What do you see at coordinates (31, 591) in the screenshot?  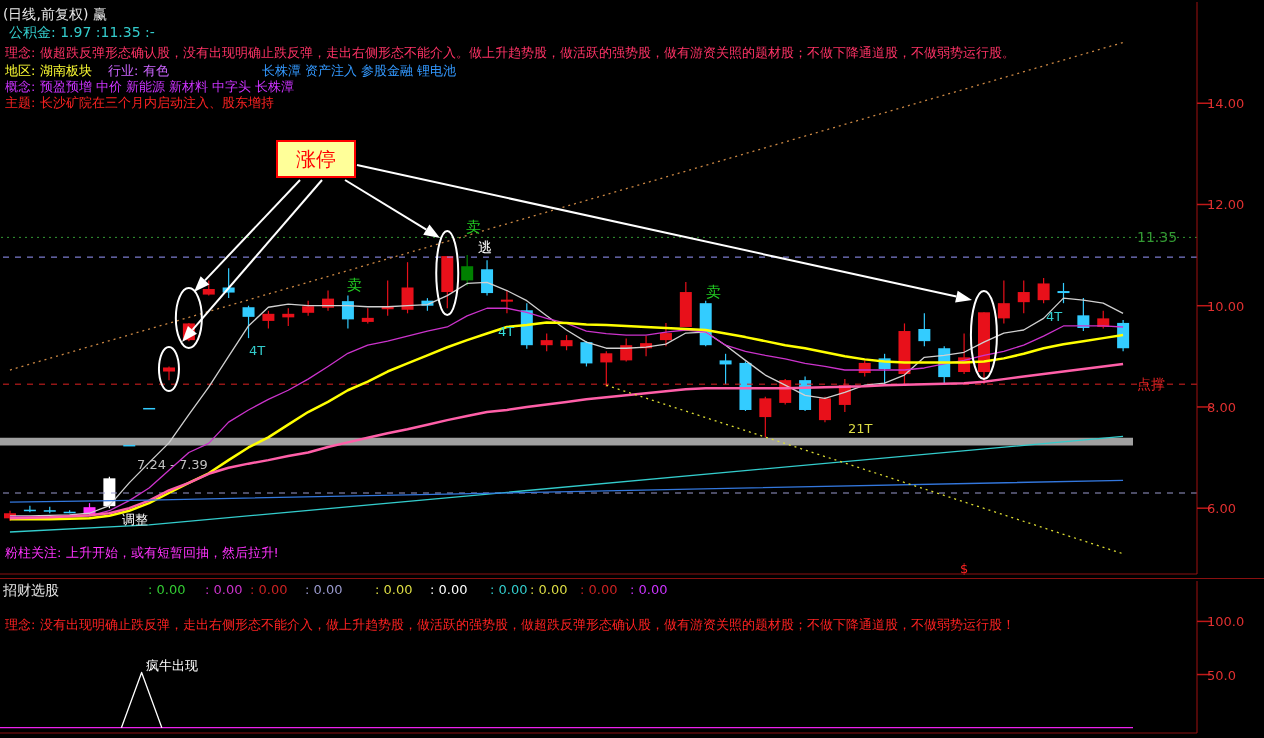 I see `chart-title: 招财选股` at bounding box center [31, 591].